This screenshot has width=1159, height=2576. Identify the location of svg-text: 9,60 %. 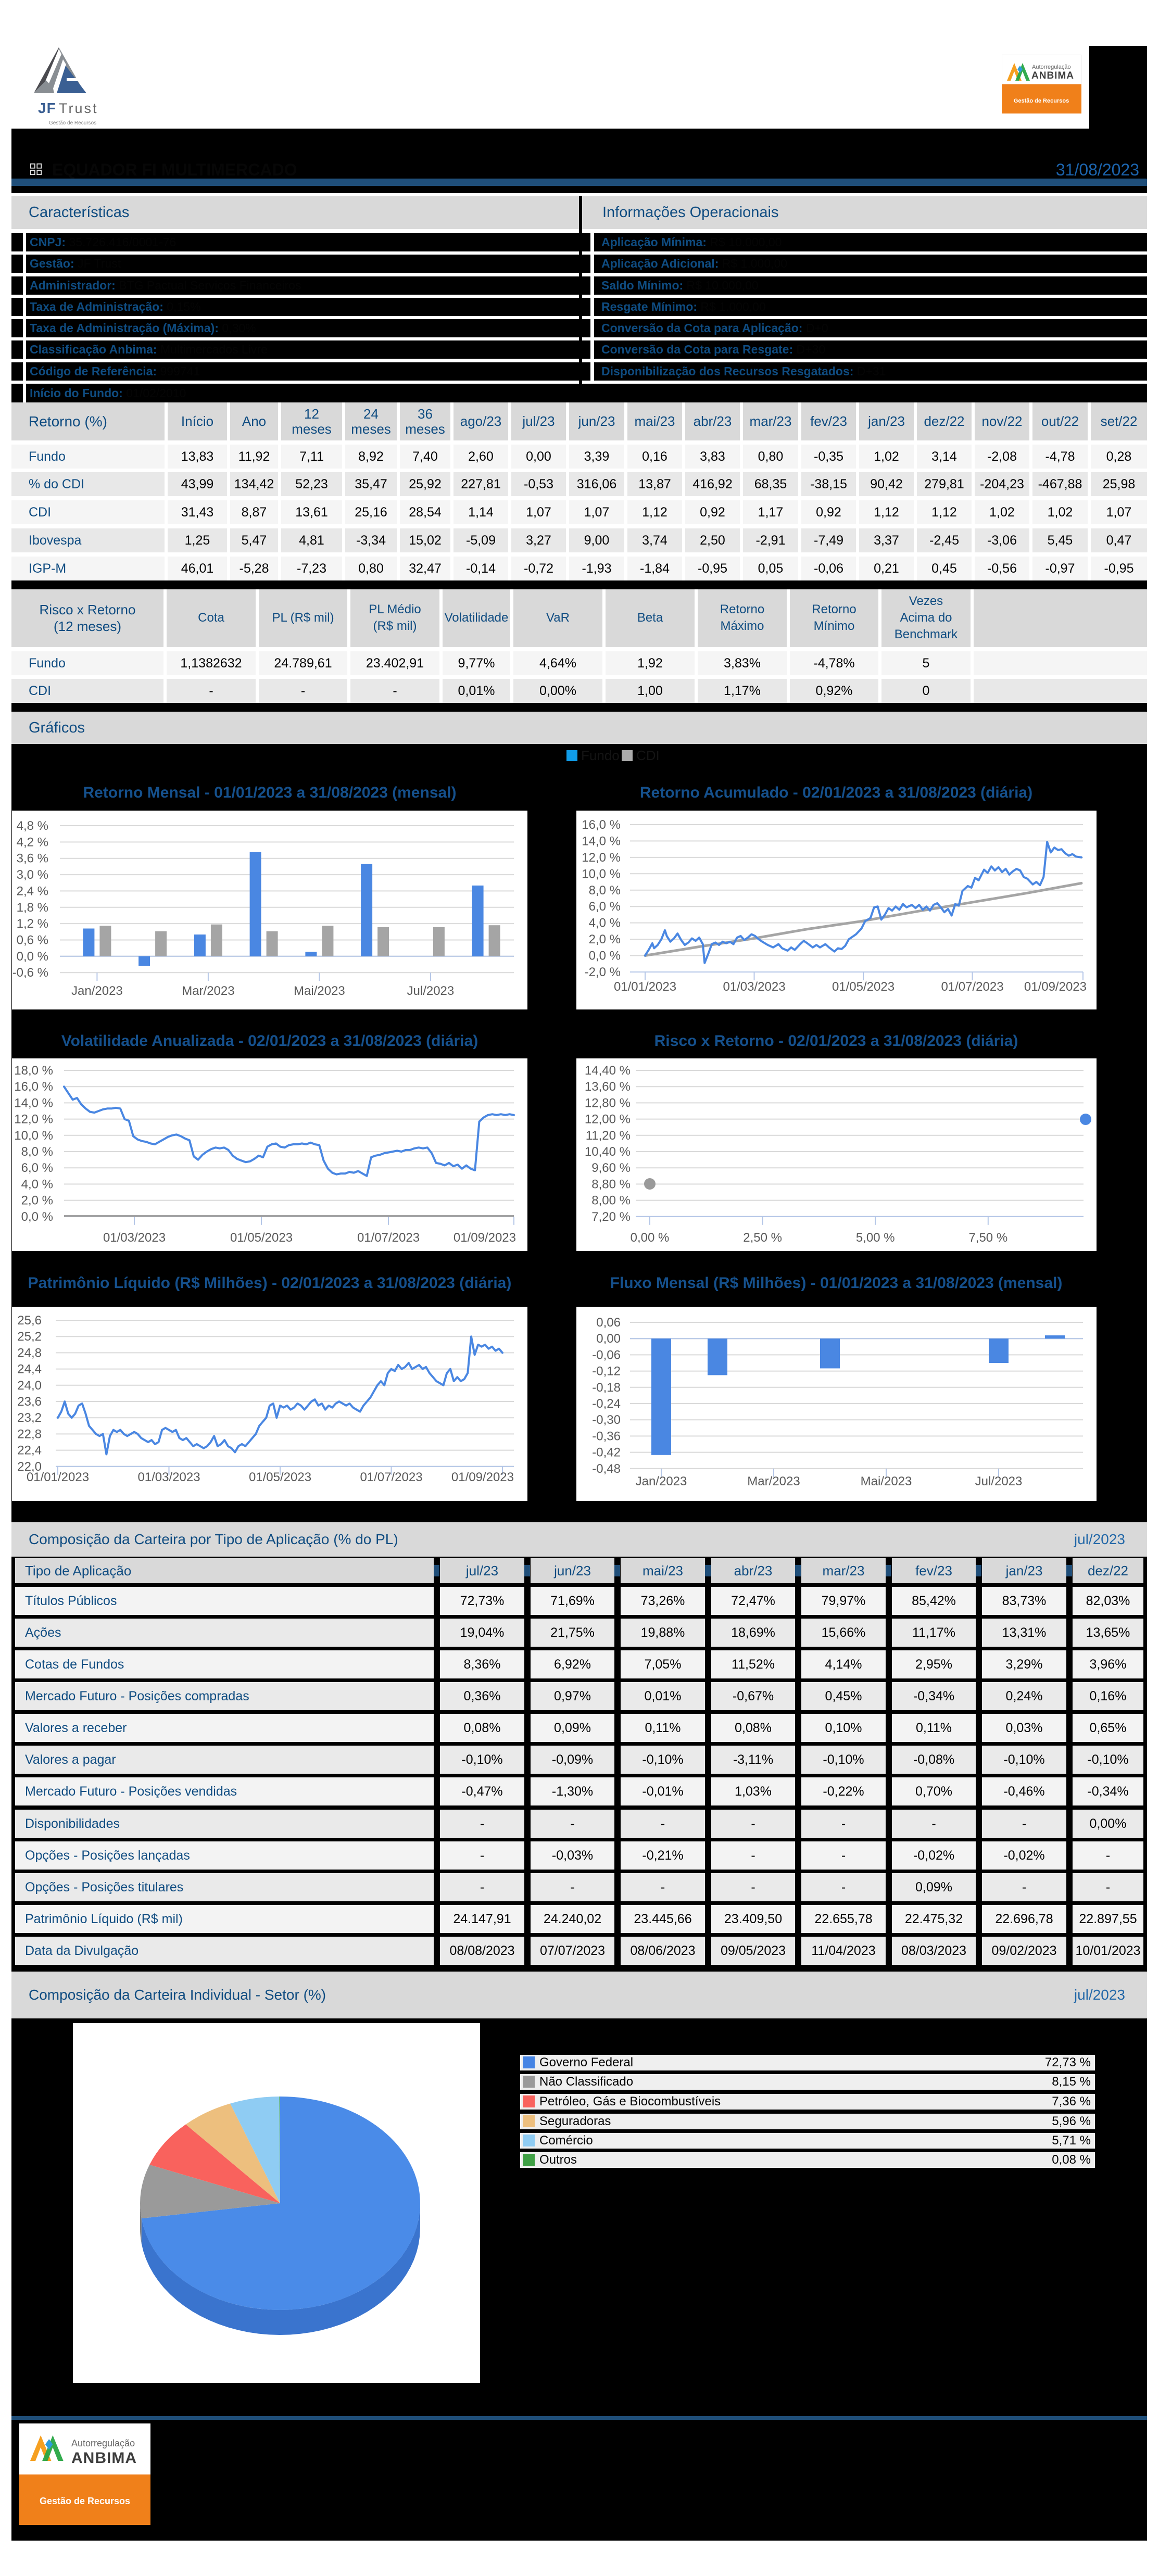
(611, 1168).